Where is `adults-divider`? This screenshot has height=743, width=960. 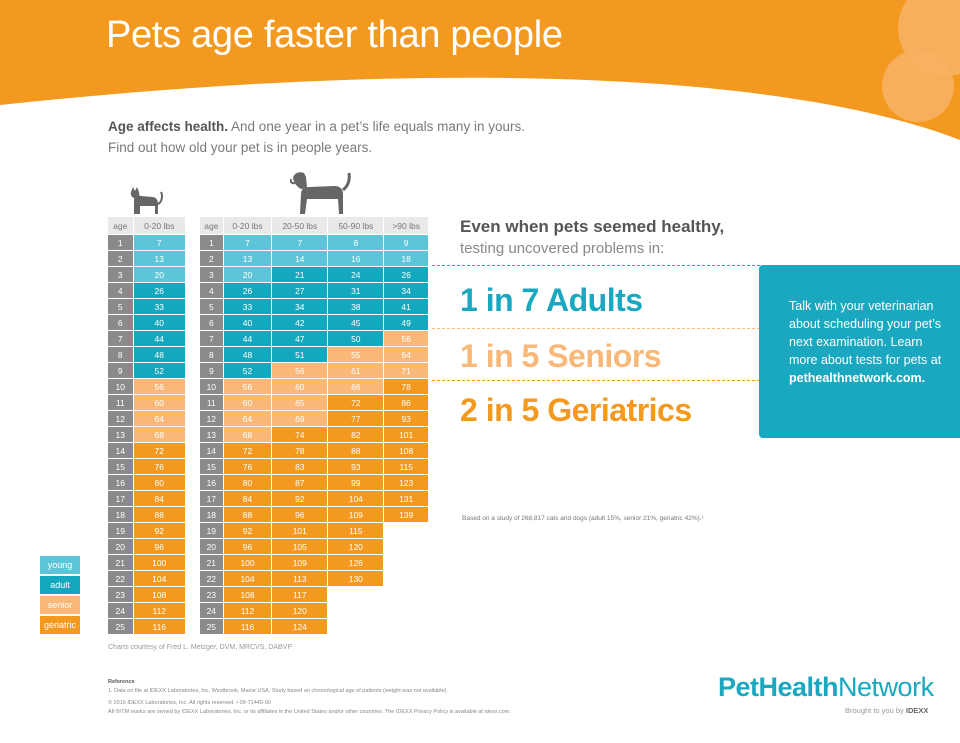
adults-divider is located at coordinates (596, 265).